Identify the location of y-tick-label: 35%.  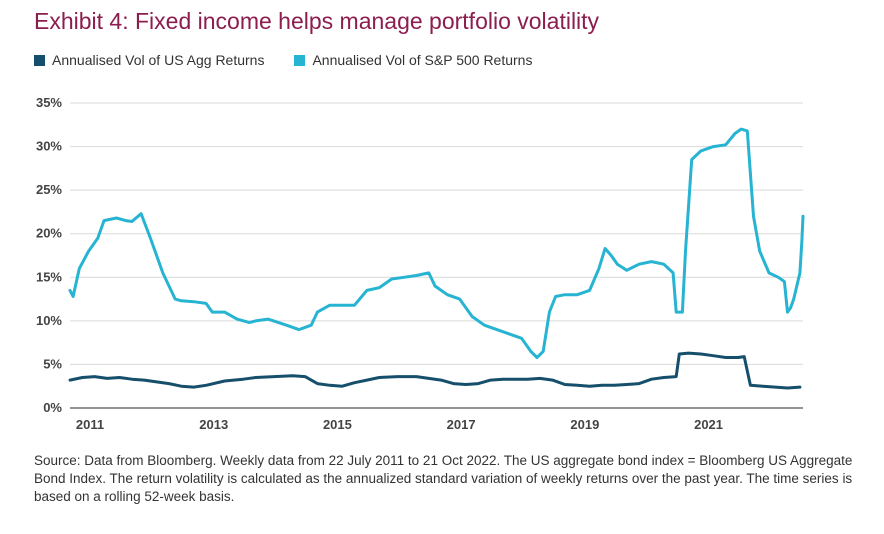
(49, 102).